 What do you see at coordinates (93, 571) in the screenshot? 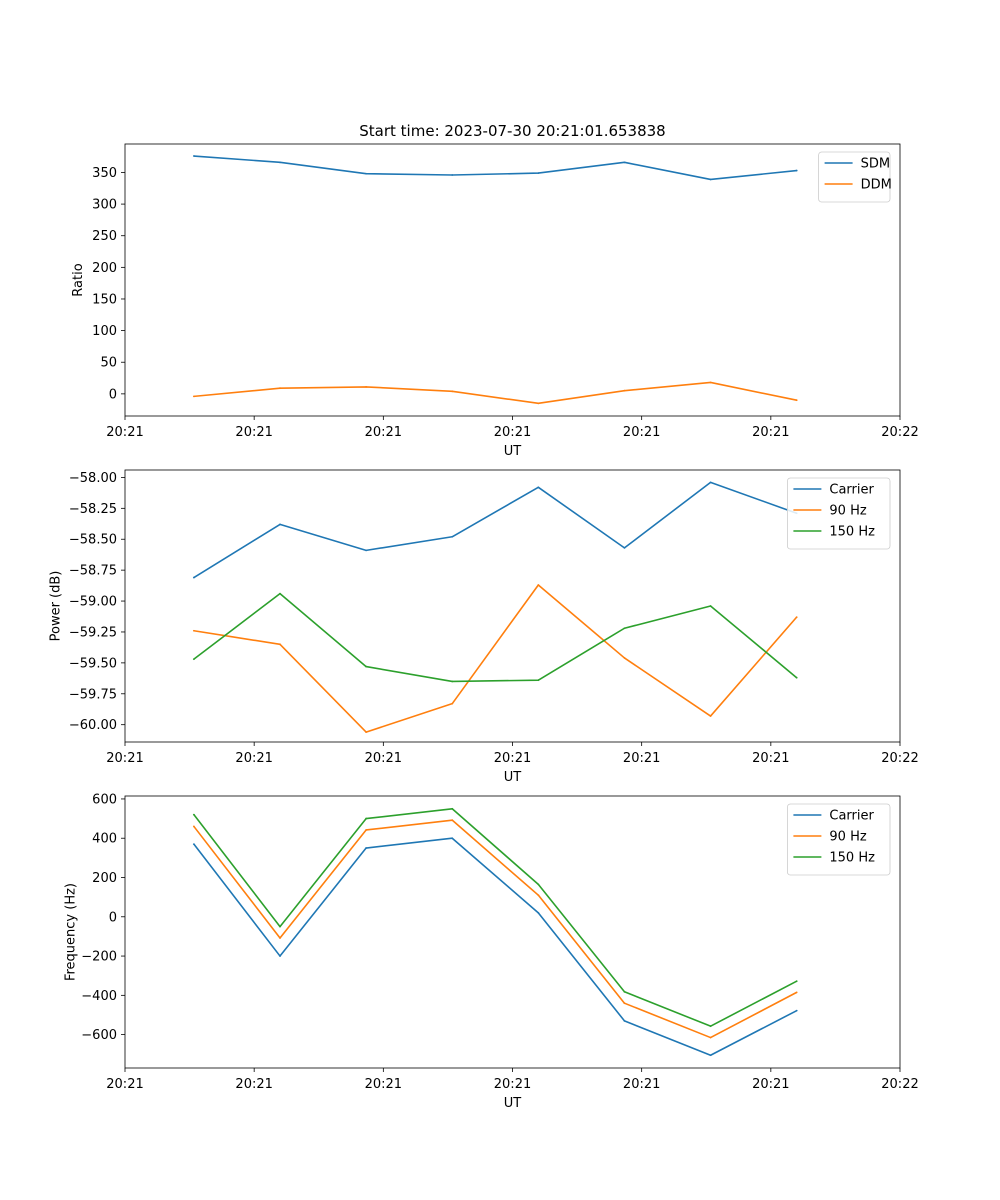
I see `y-tick-label: −58.75` at bounding box center [93, 571].